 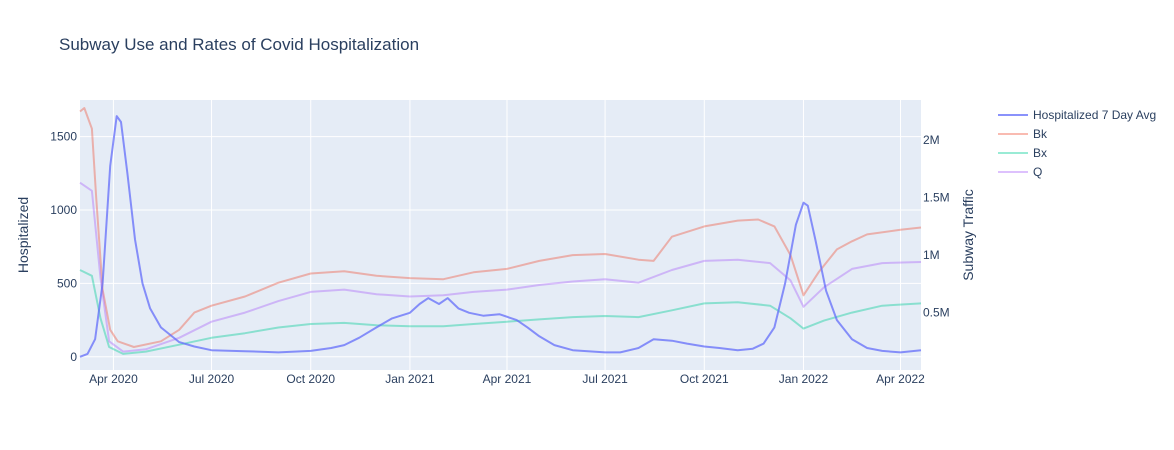 What do you see at coordinates (936, 198) in the screenshot?
I see `y-right-tick-label: 1.5M` at bounding box center [936, 198].